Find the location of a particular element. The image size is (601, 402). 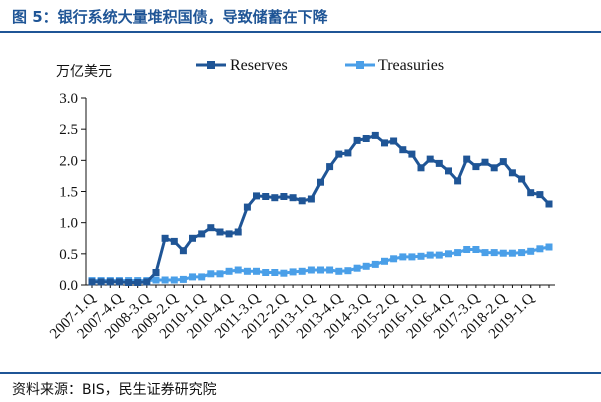

y-tick-label: 2.5 is located at coordinates (68, 130).